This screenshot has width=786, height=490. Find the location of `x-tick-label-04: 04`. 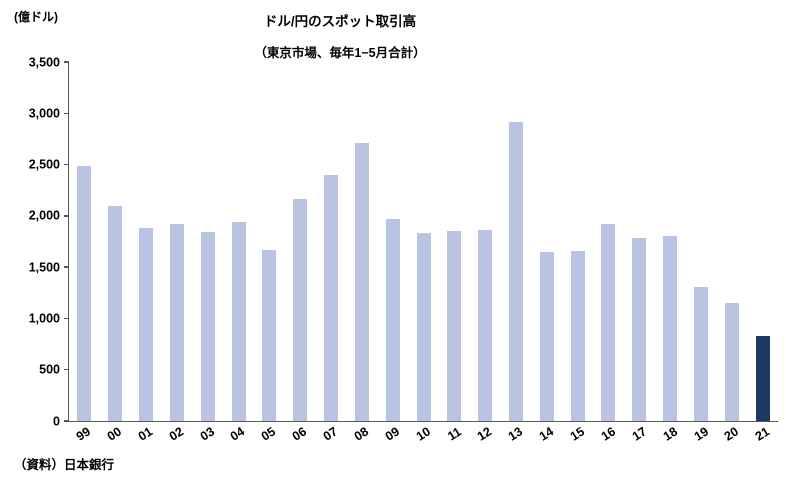

x-tick-label-04: 04 is located at coordinates (238, 434).